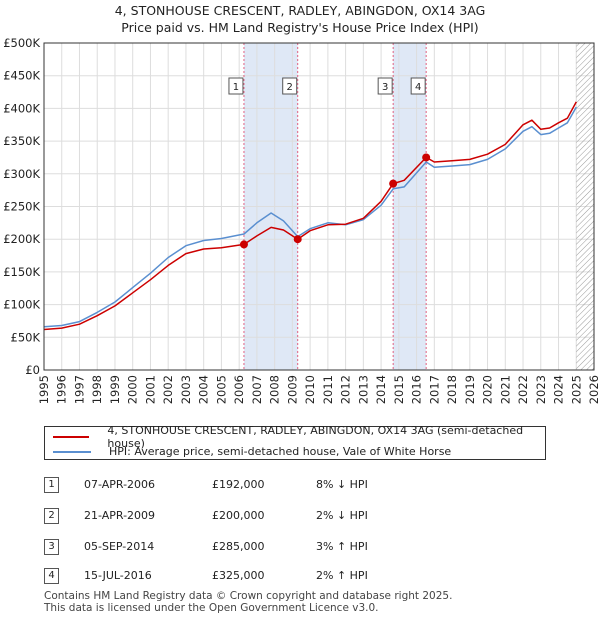 The width and height of the screenshot is (600, 620). What do you see at coordinates (238, 484) in the screenshot?
I see `transaction-price: £192,000` at bounding box center [238, 484].